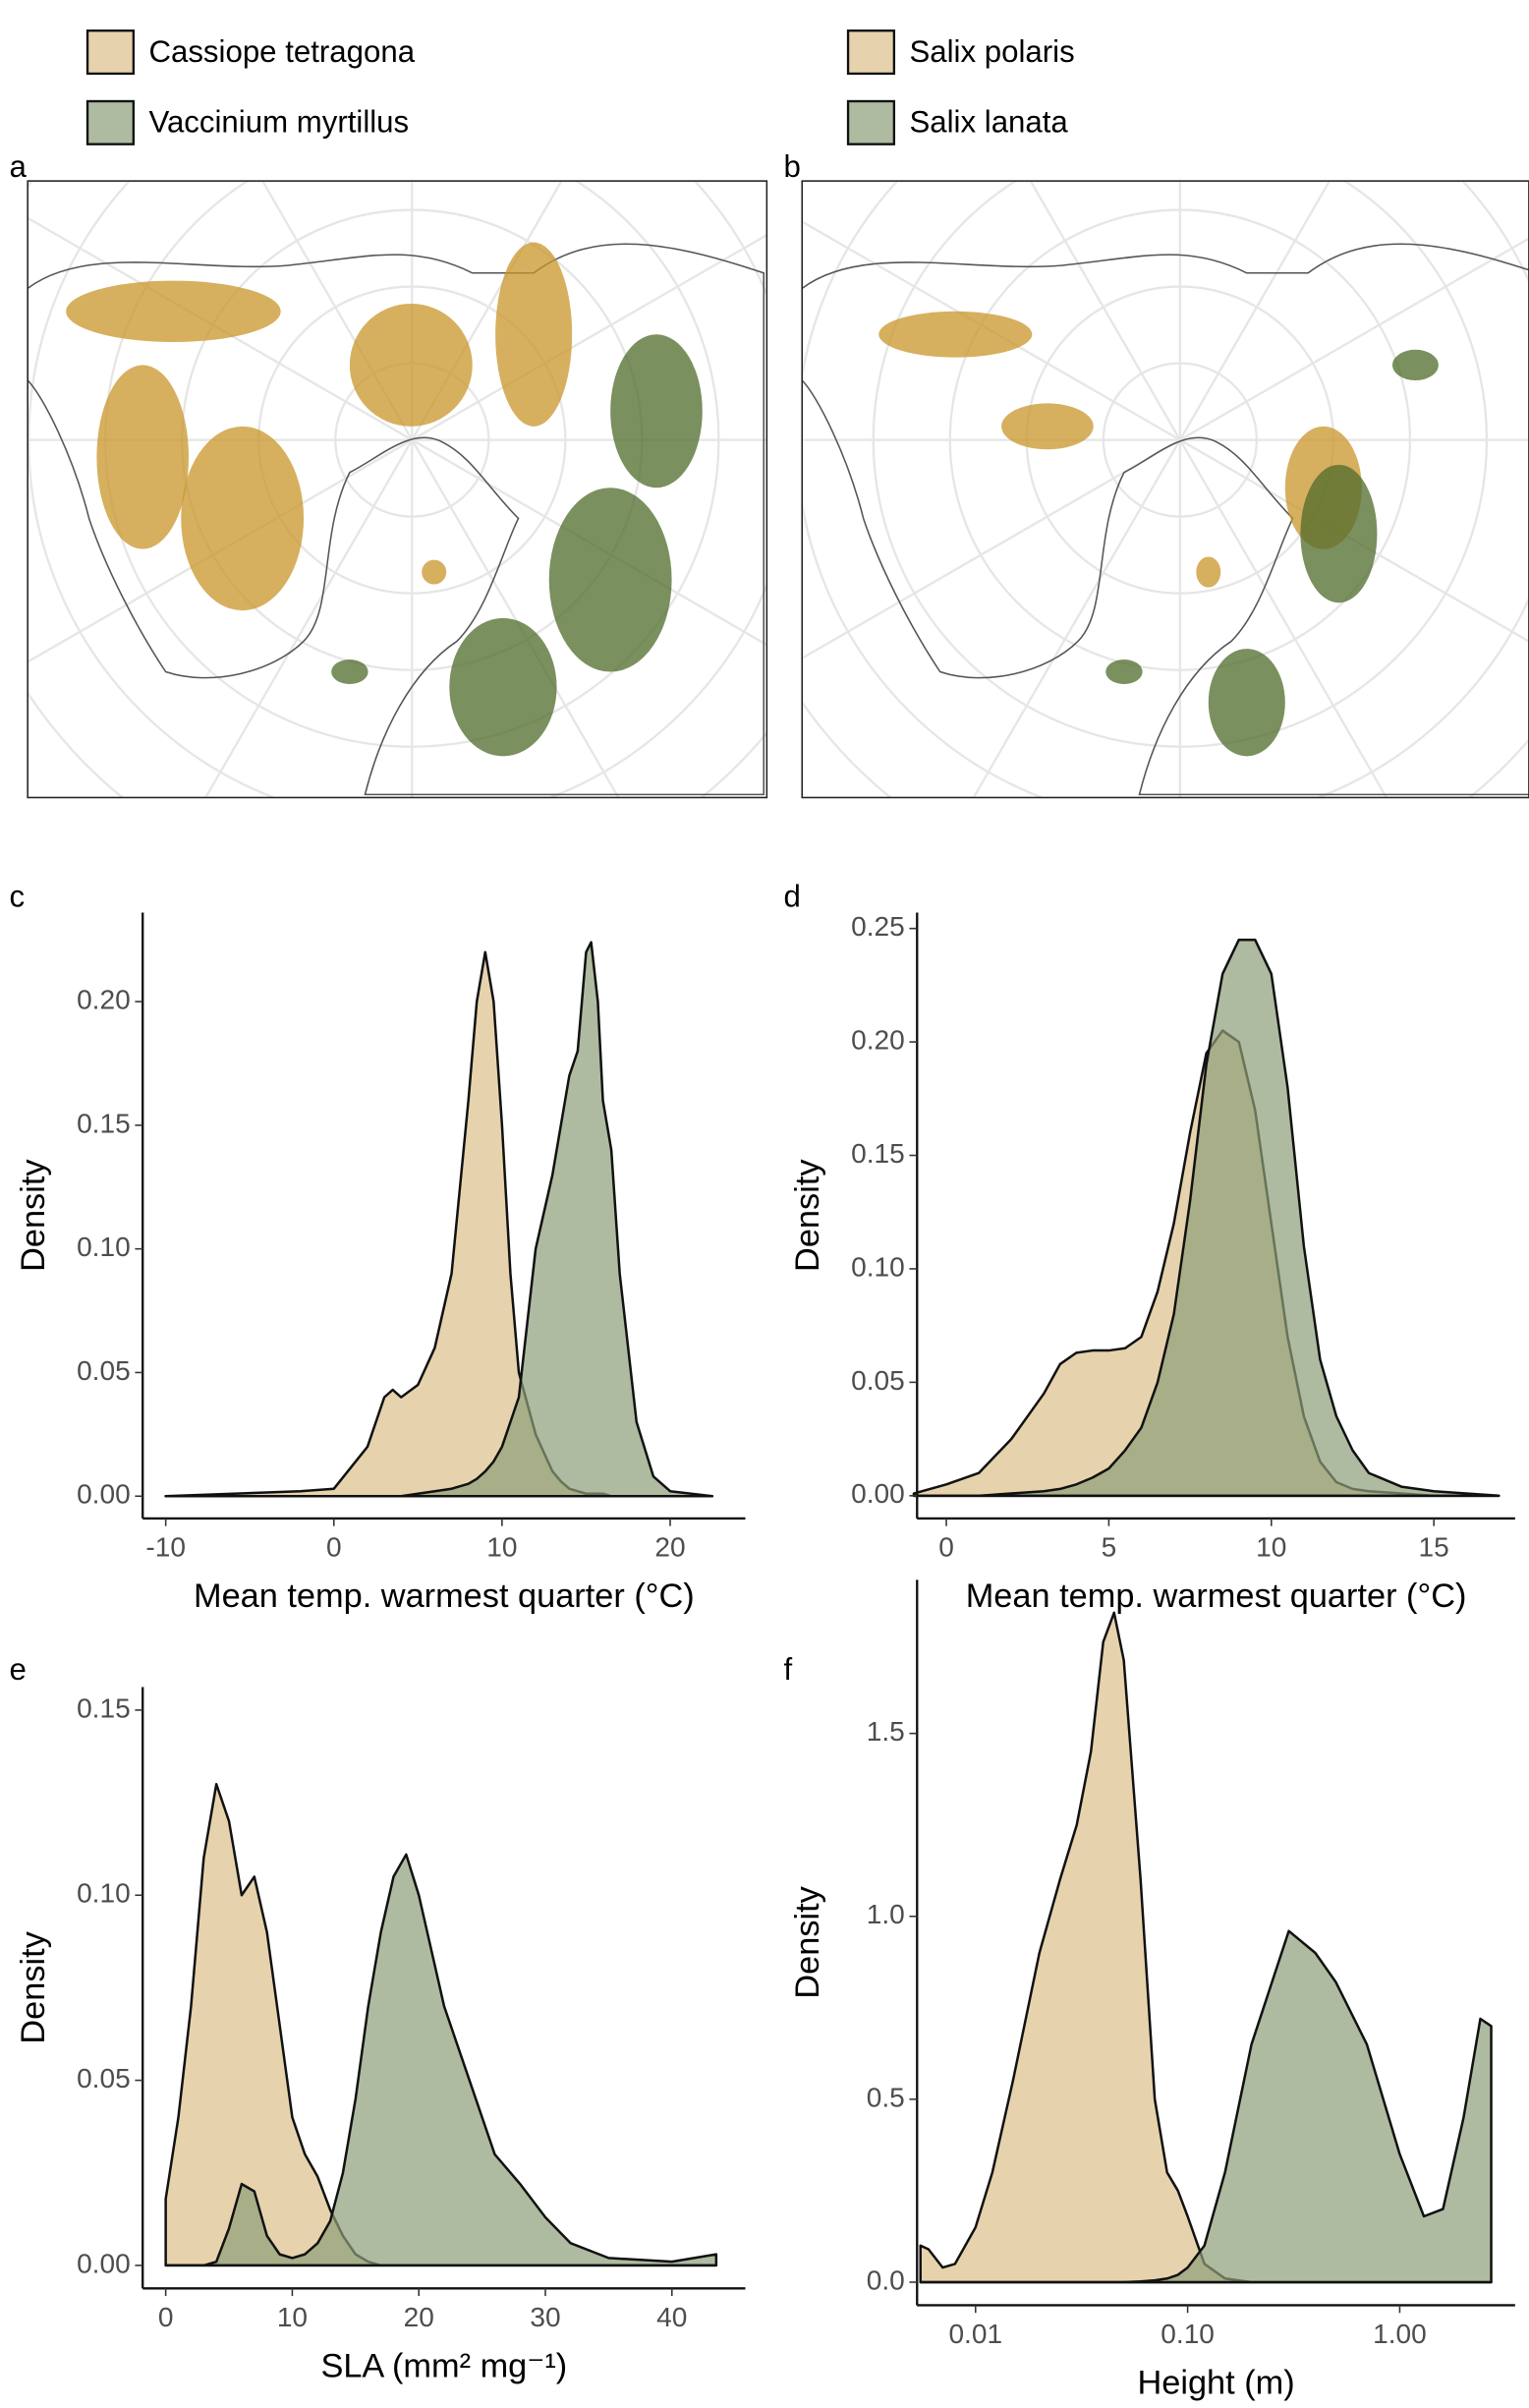 The image size is (1529, 2408). Describe the element at coordinates (886, 2097) in the screenshot. I see `y-tick-label: 0.5` at that location.